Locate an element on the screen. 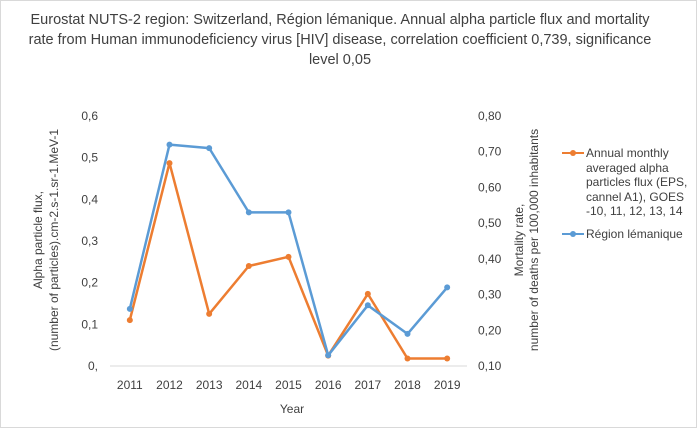 The width and height of the screenshot is (697, 428). x-tick-label: 2011 is located at coordinates (130, 385).